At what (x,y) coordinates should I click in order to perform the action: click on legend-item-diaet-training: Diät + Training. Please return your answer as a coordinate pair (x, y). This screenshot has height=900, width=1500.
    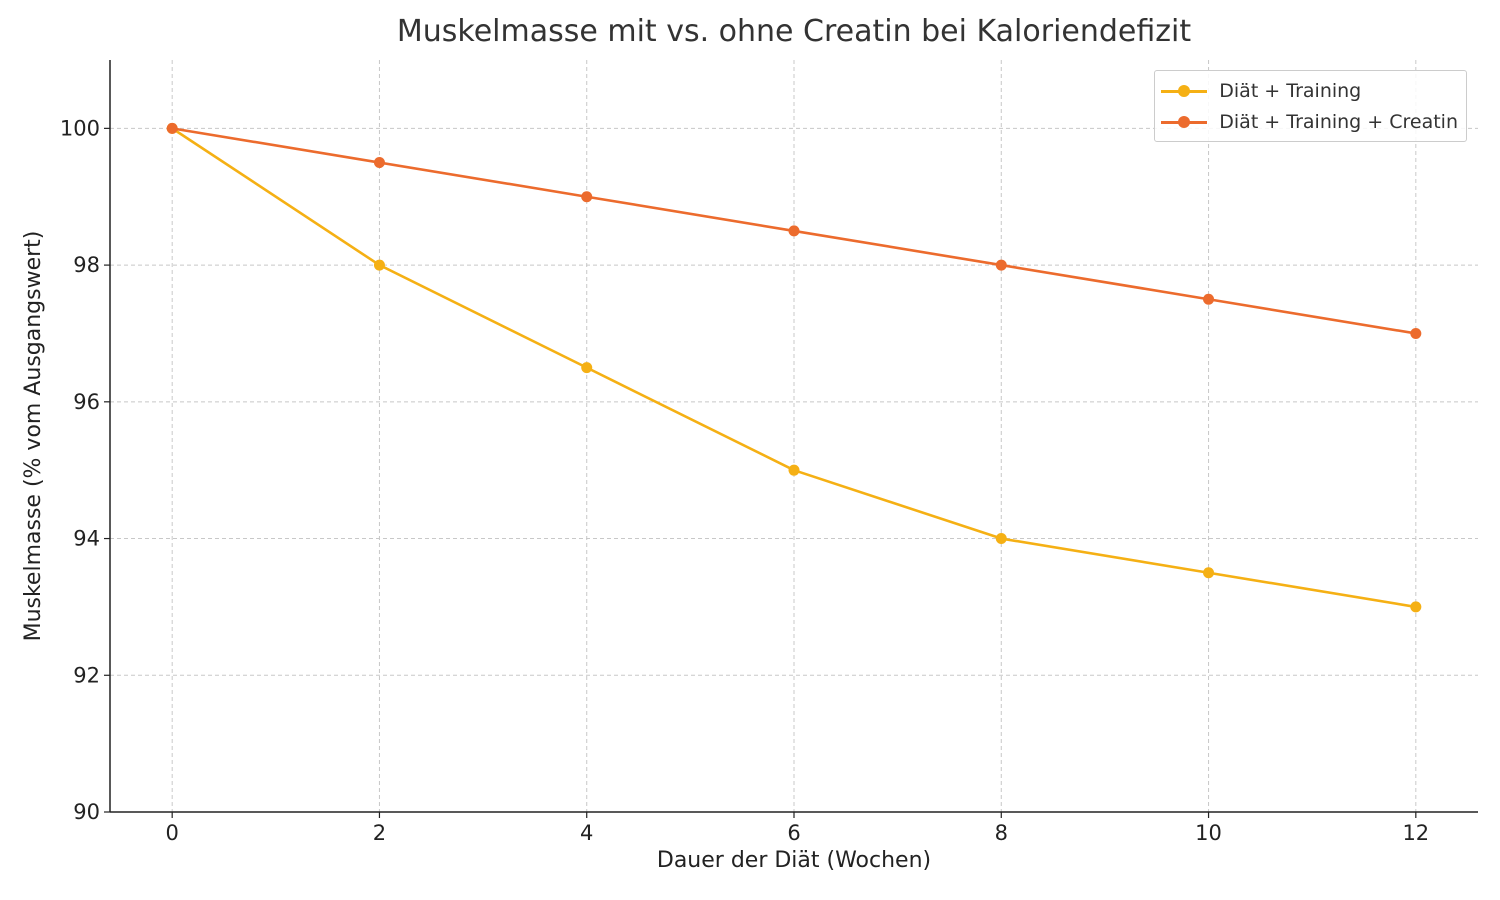
    Looking at the image, I should click on (1309, 90).